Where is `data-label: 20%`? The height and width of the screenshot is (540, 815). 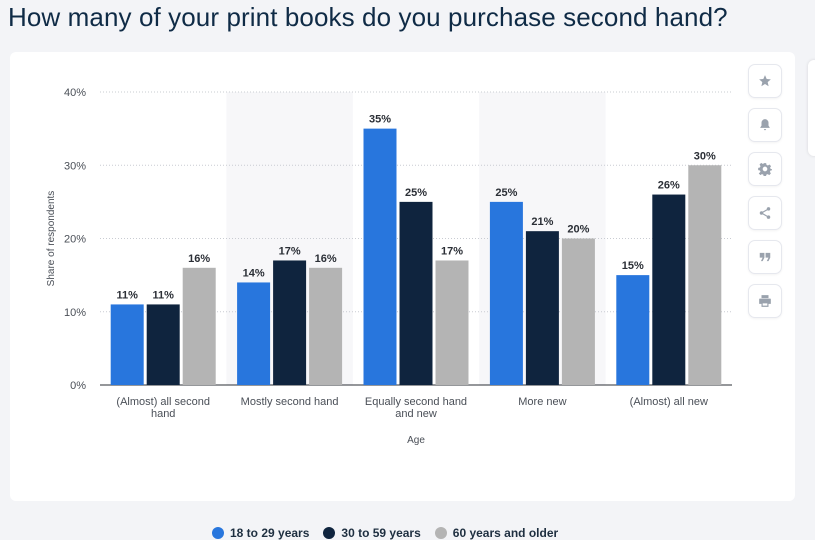
data-label: 20% is located at coordinates (578, 230).